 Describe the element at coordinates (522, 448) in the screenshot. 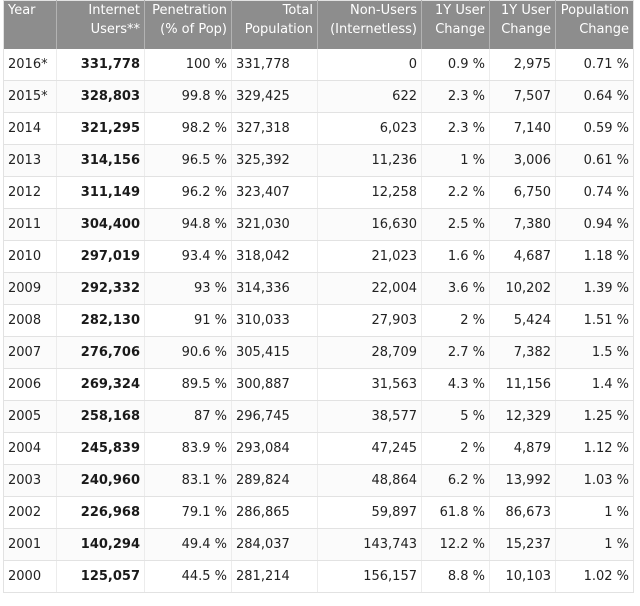

I see `cell-user-change-abs: 4,879` at that location.